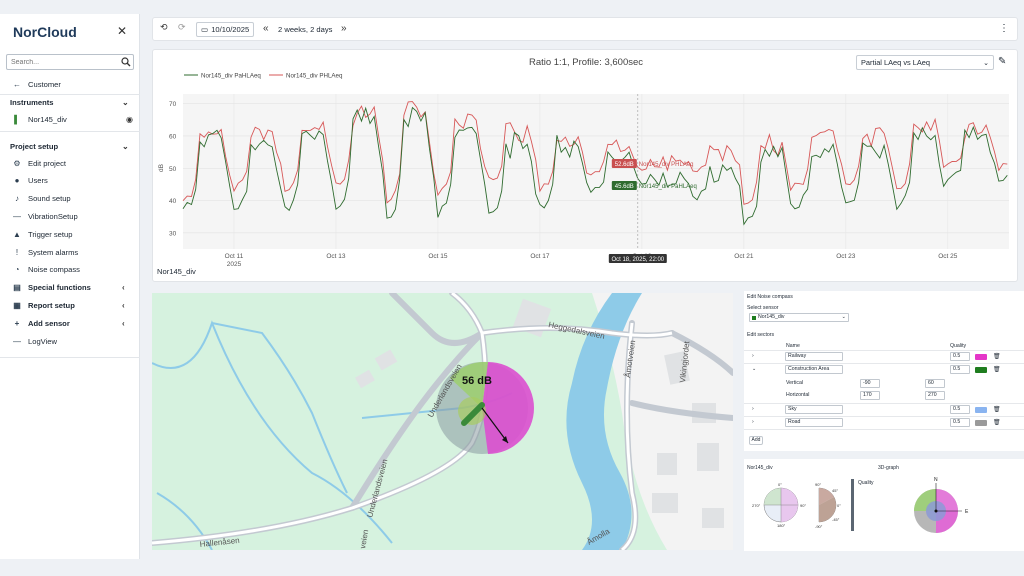 This screenshot has width=1024, height=576. I want to click on sidebar-item-add-sensor: + Add sensor ‹, so click(70, 323).